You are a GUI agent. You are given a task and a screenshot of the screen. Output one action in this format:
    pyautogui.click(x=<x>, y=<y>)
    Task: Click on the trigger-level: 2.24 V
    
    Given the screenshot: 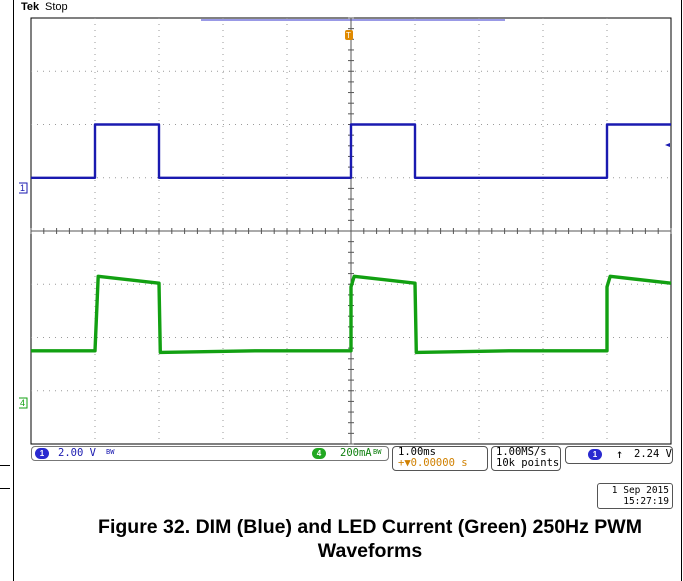 What is the action you would take?
    pyautogui.click(x=653, y=454)
    